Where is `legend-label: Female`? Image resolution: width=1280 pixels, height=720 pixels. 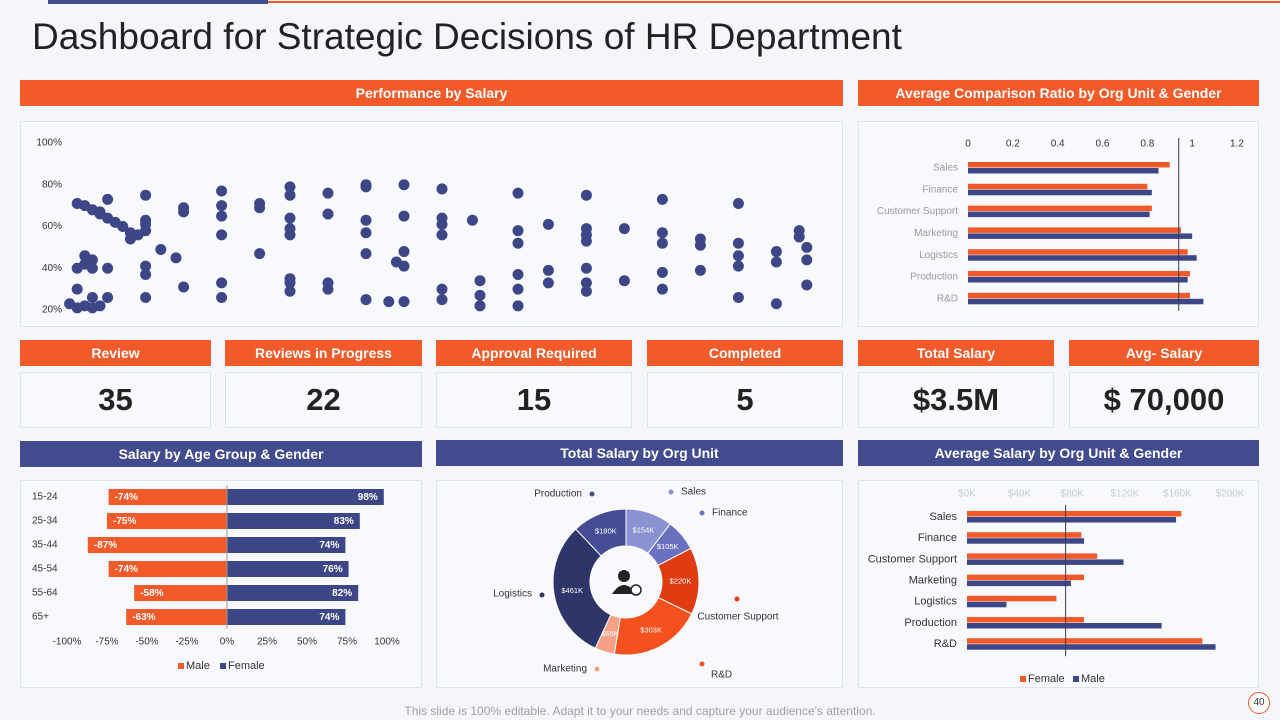 legend-label: Female is located at coordinates (1046, 679).